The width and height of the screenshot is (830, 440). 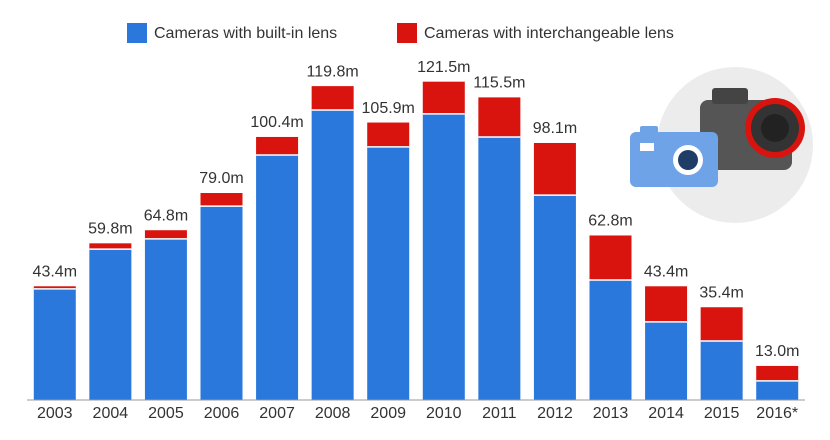 What do you see at coordinates (499, 83) in the screenshot?
I see `total-label: 115.5m` at bounding box center [499, 83].